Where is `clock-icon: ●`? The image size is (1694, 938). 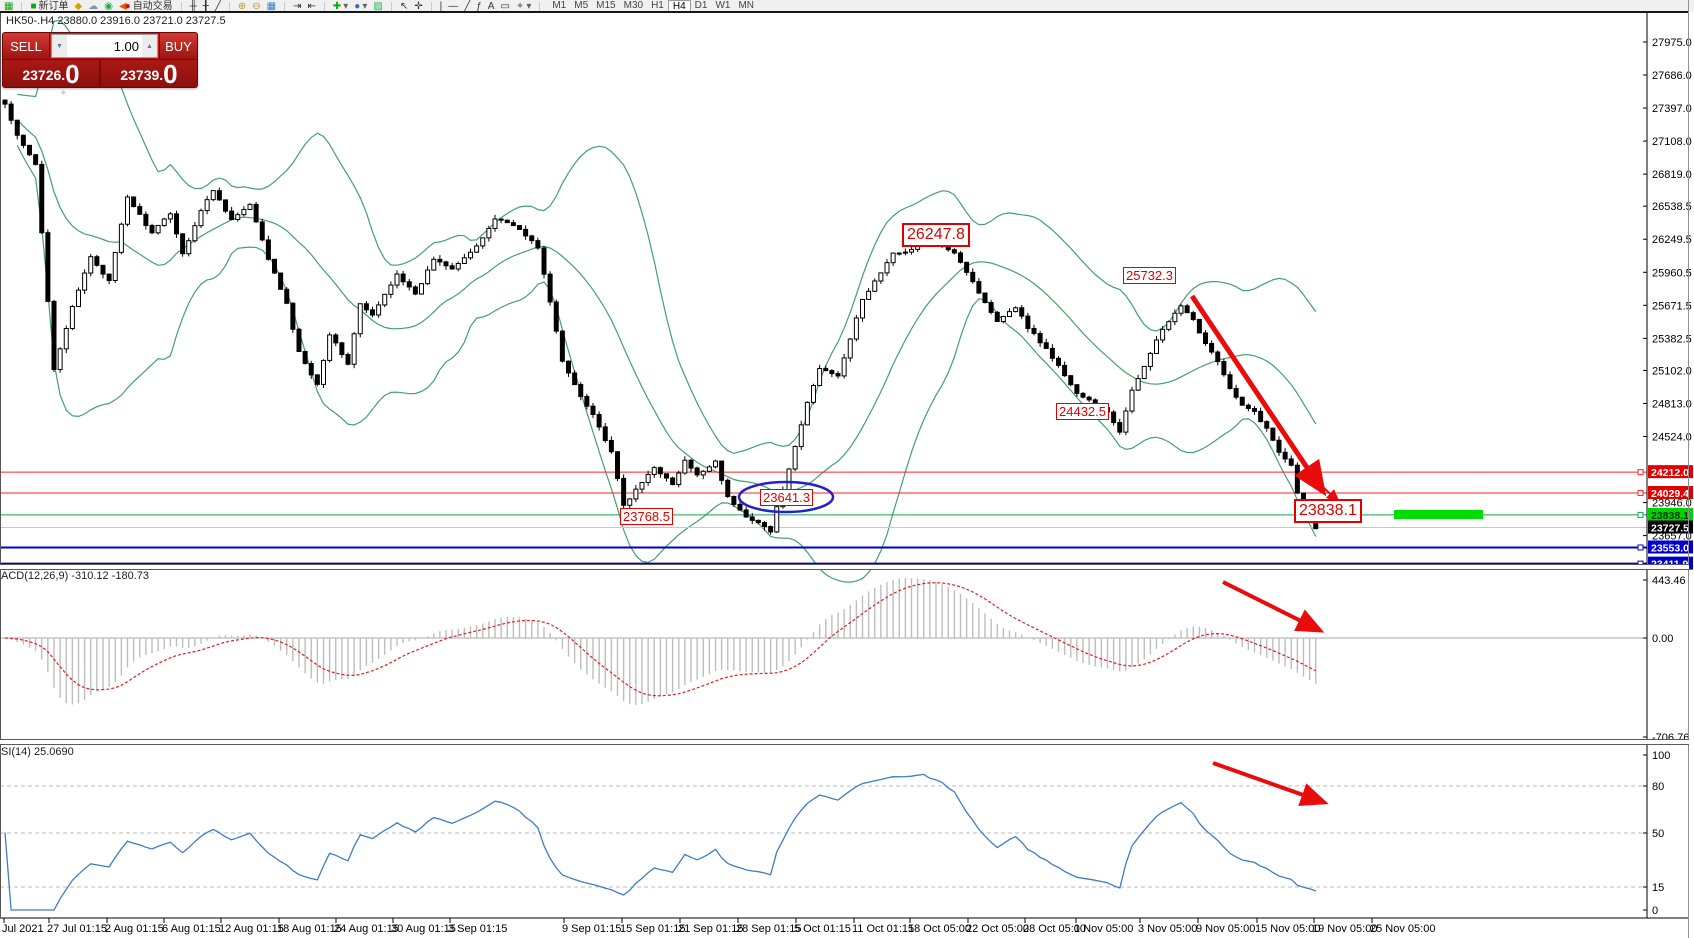
clock-icon: ● is located at coordinates (357, 6).